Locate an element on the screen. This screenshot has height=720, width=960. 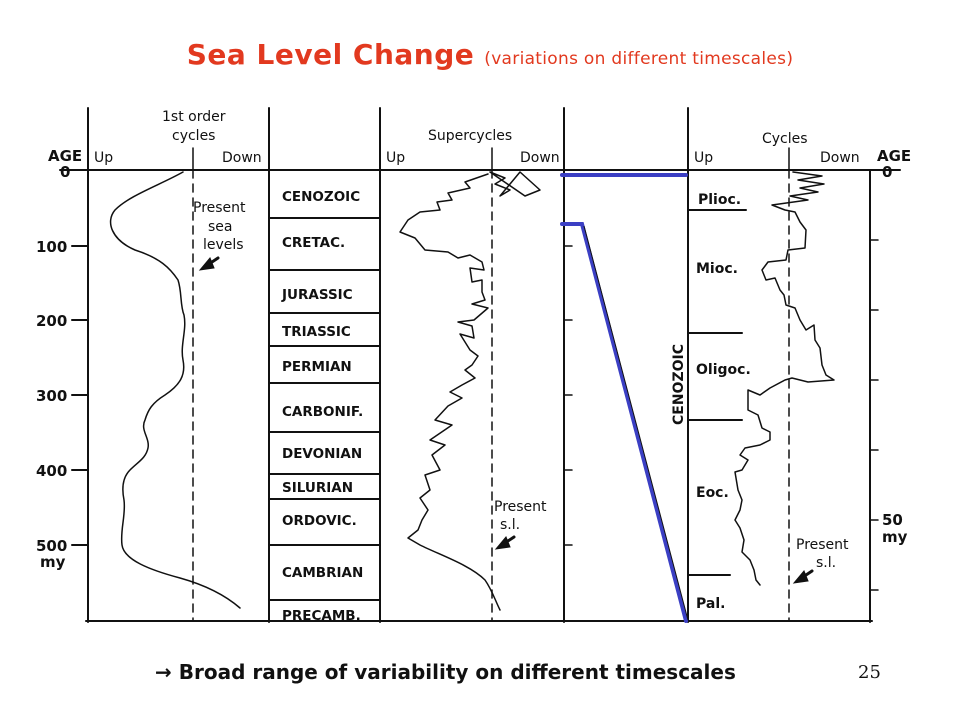
title-subtitle: (variations on different timescales) is located at coordinates (639, 59).